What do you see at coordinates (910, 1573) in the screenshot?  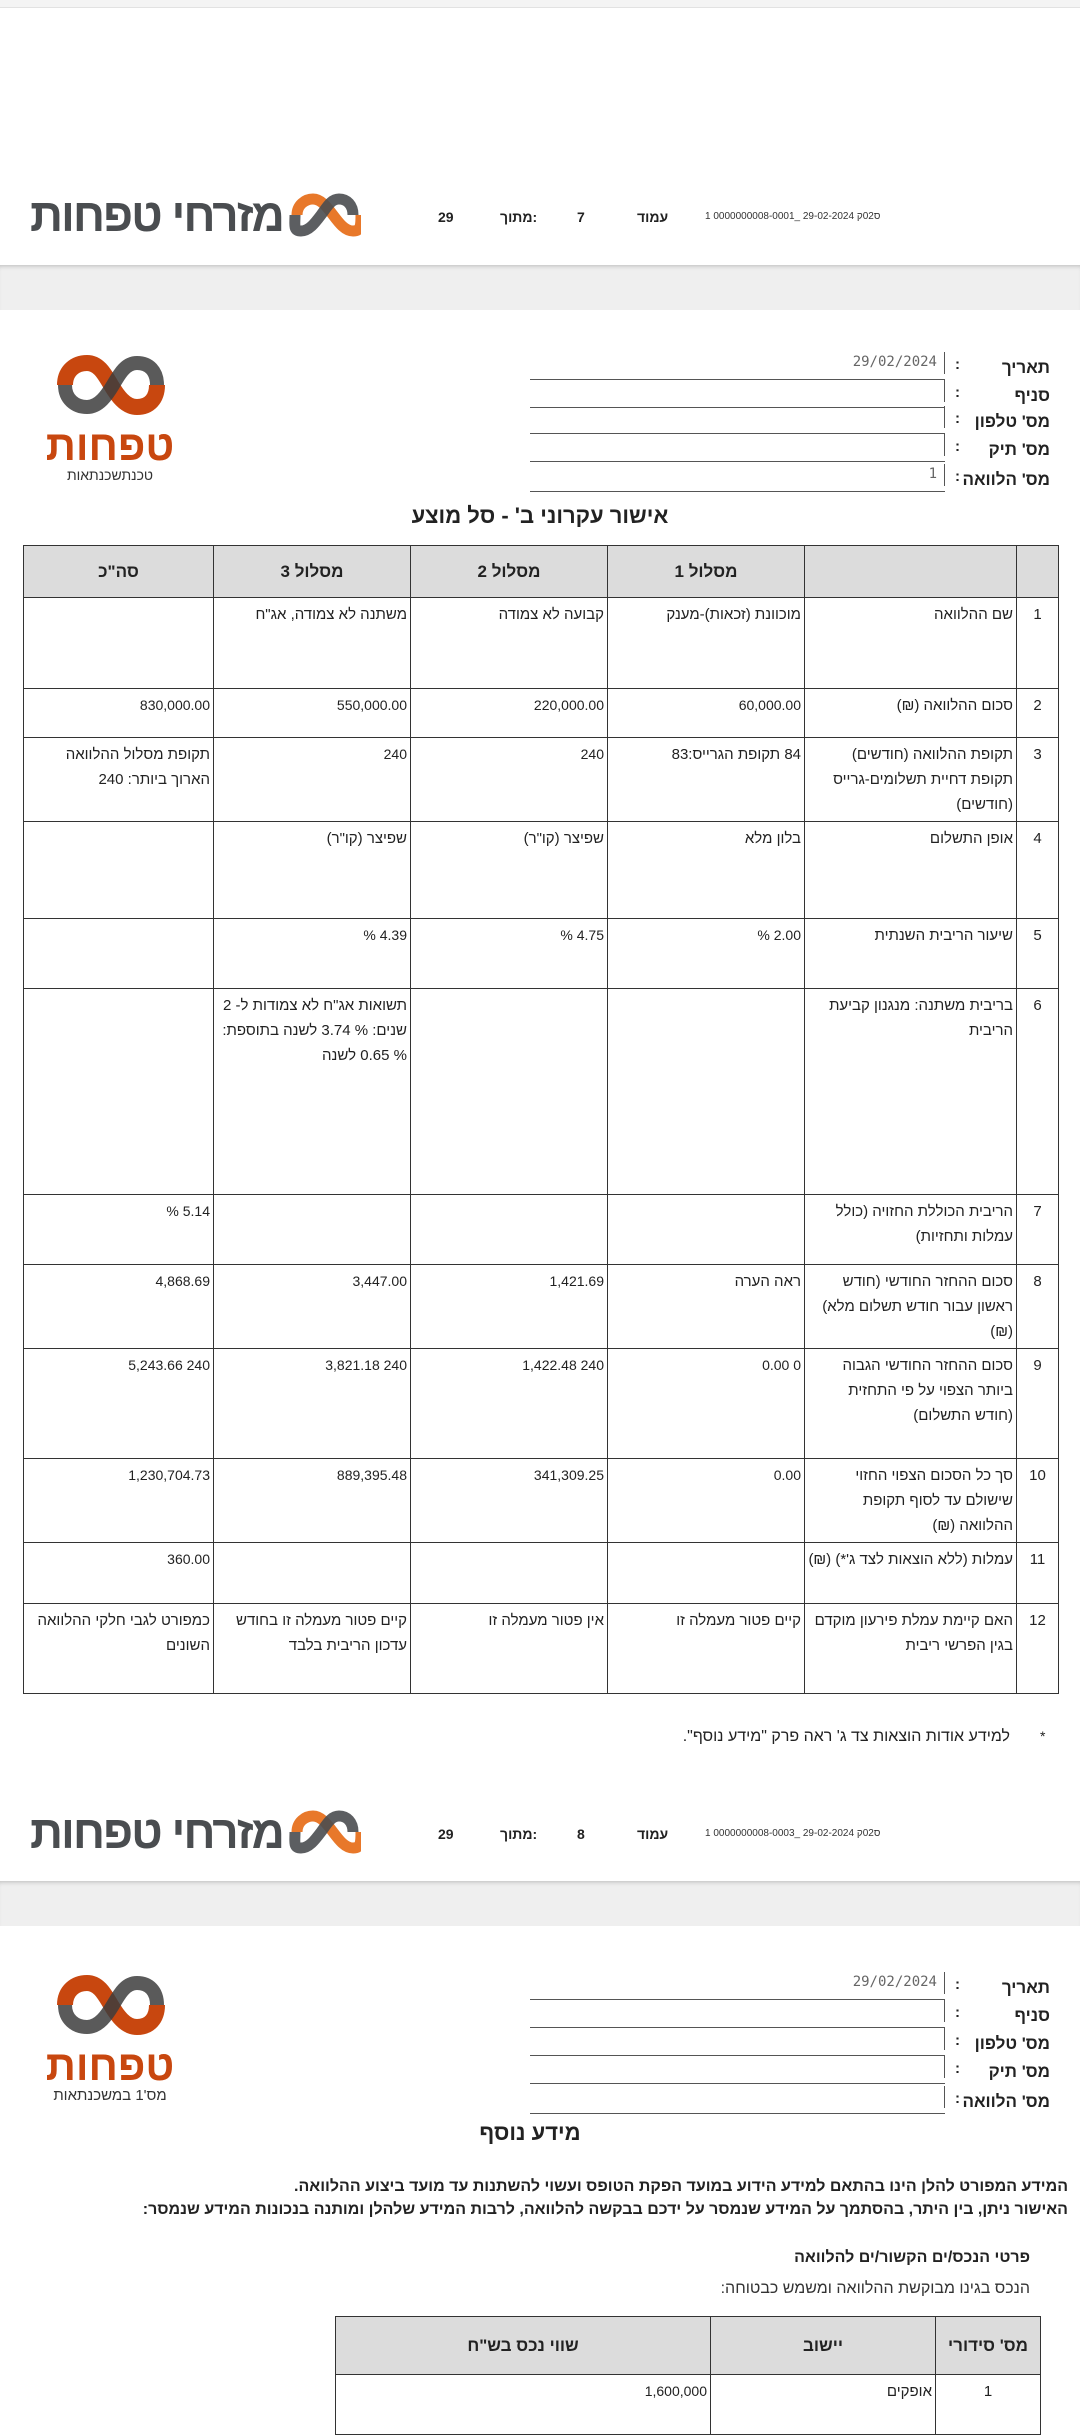 I see `row-label: עמלות (ללא הוצאות לצד ג'*) (₪)` at bounding box center [910, 1573].